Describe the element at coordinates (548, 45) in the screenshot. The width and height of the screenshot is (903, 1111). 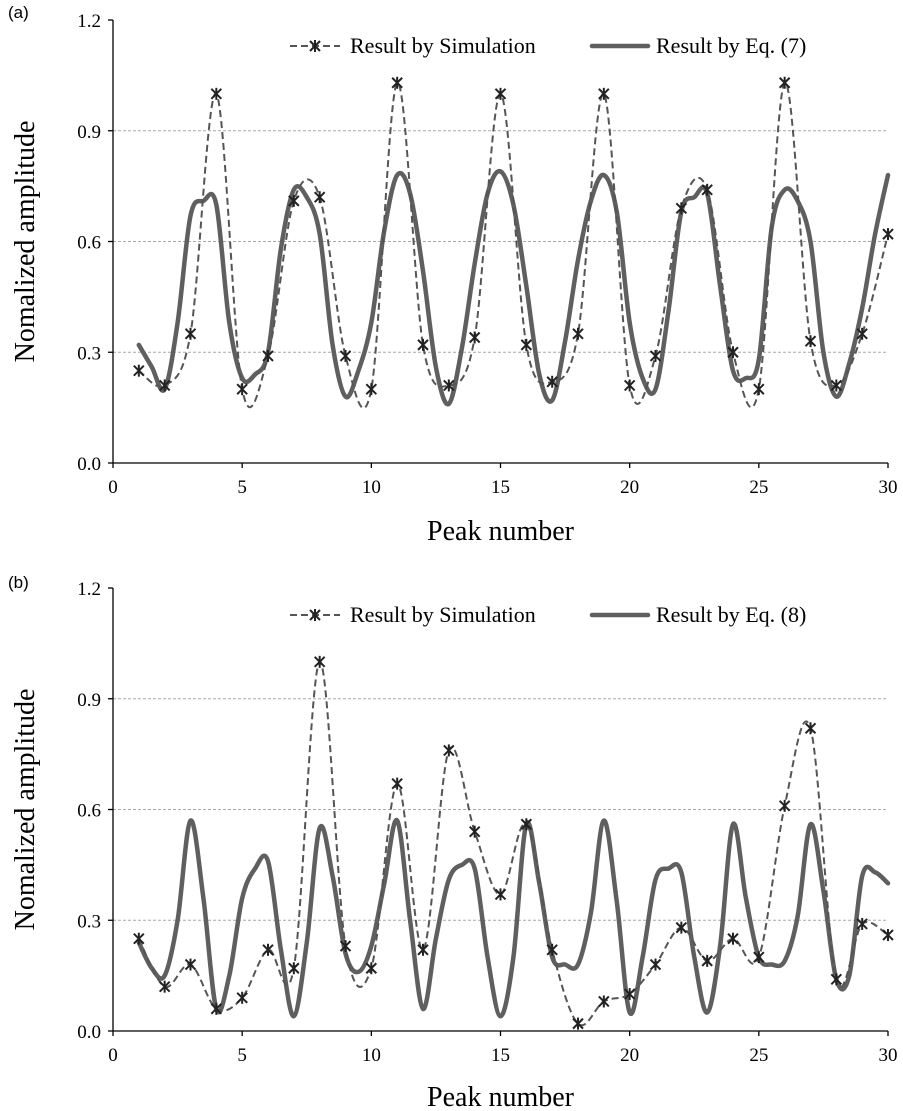
I see `legend: Result by Simulation Result by Eq. (7)` at that location.